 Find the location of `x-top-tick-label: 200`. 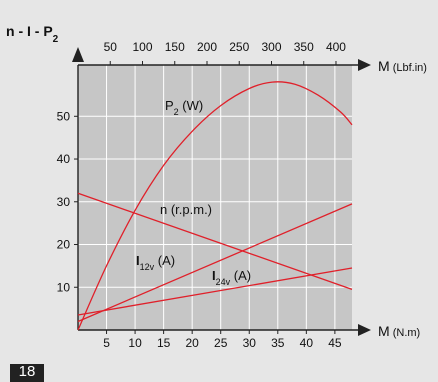

x-top-tick-label: 200 is located at coordinates (207, 47).